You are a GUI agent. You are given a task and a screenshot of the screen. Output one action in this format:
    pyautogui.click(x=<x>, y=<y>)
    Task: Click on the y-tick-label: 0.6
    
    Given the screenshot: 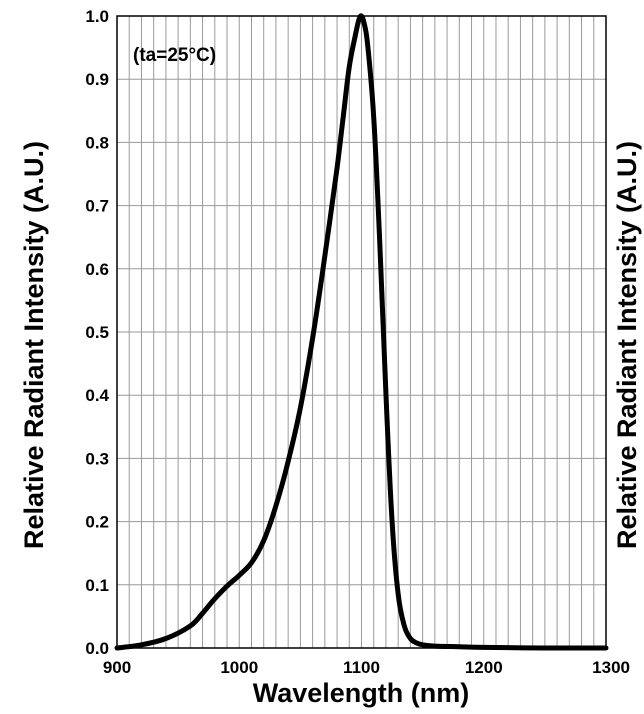 What is the action you would take?
    pyautogui.click(x=97, y=269)
    